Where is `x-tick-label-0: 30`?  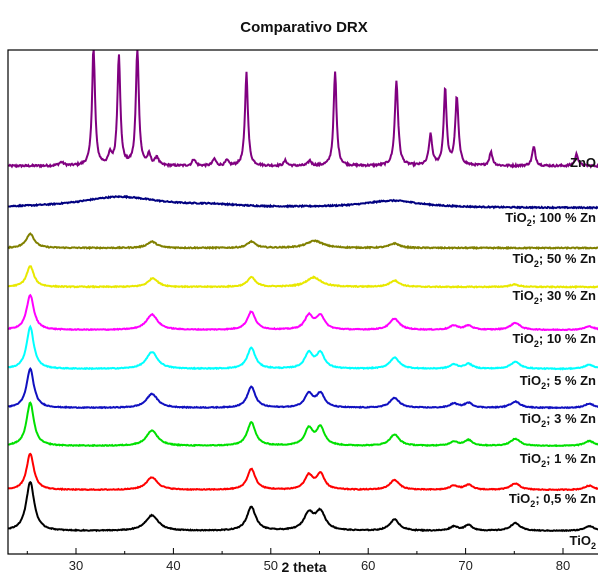 x-tick-label-0: 30 is located at coordinates (76, 565).